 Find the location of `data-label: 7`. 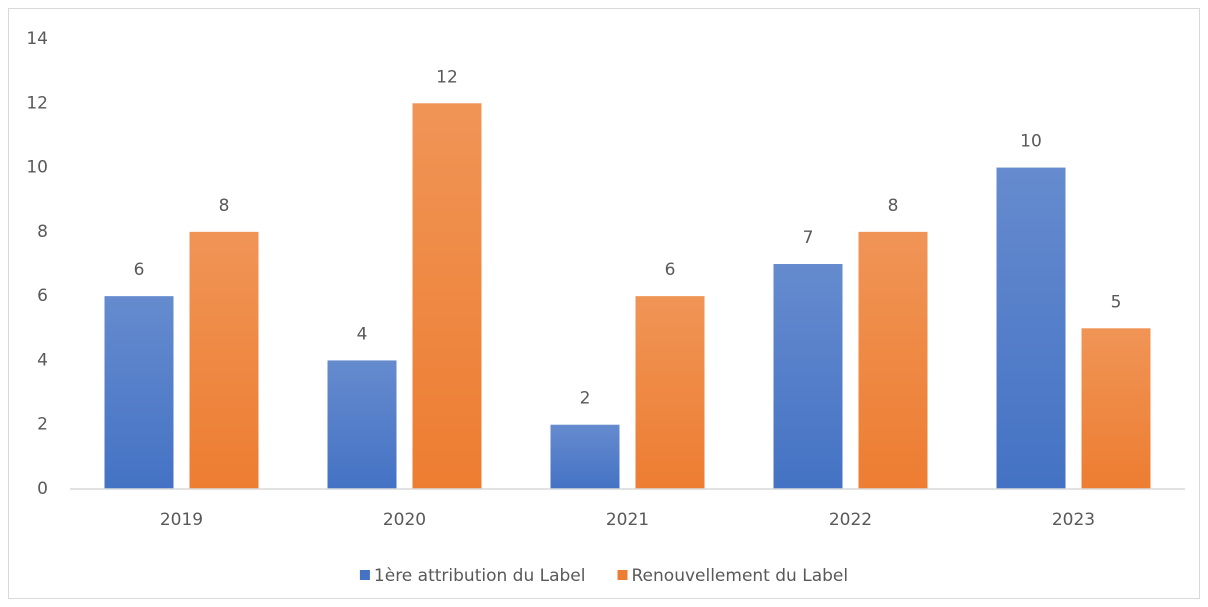

data-label: 7 is located at coordinates (808, 238).